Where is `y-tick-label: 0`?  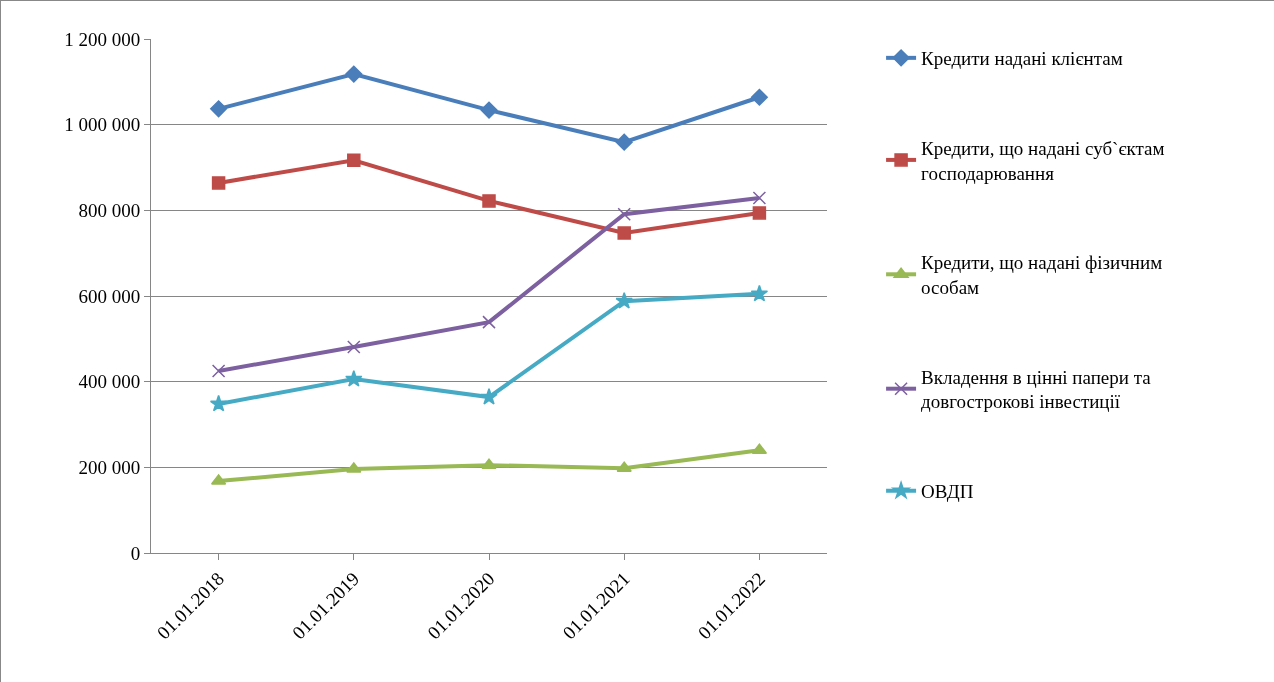 y-tick-label: 0 is located at coordinates (135, 553).